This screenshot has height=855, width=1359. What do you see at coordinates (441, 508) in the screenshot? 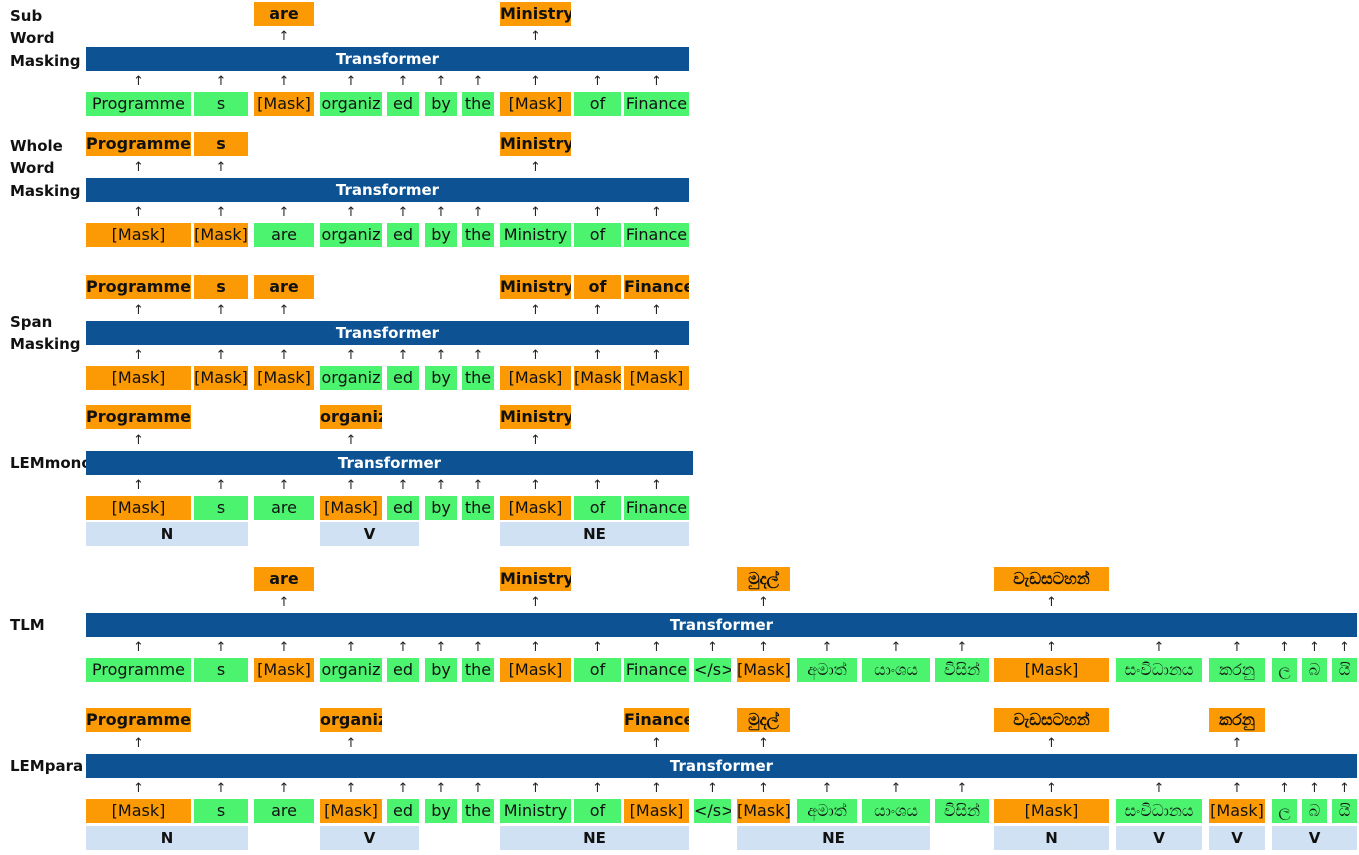
I see `input-token: by` at bounding box center [441, 508].